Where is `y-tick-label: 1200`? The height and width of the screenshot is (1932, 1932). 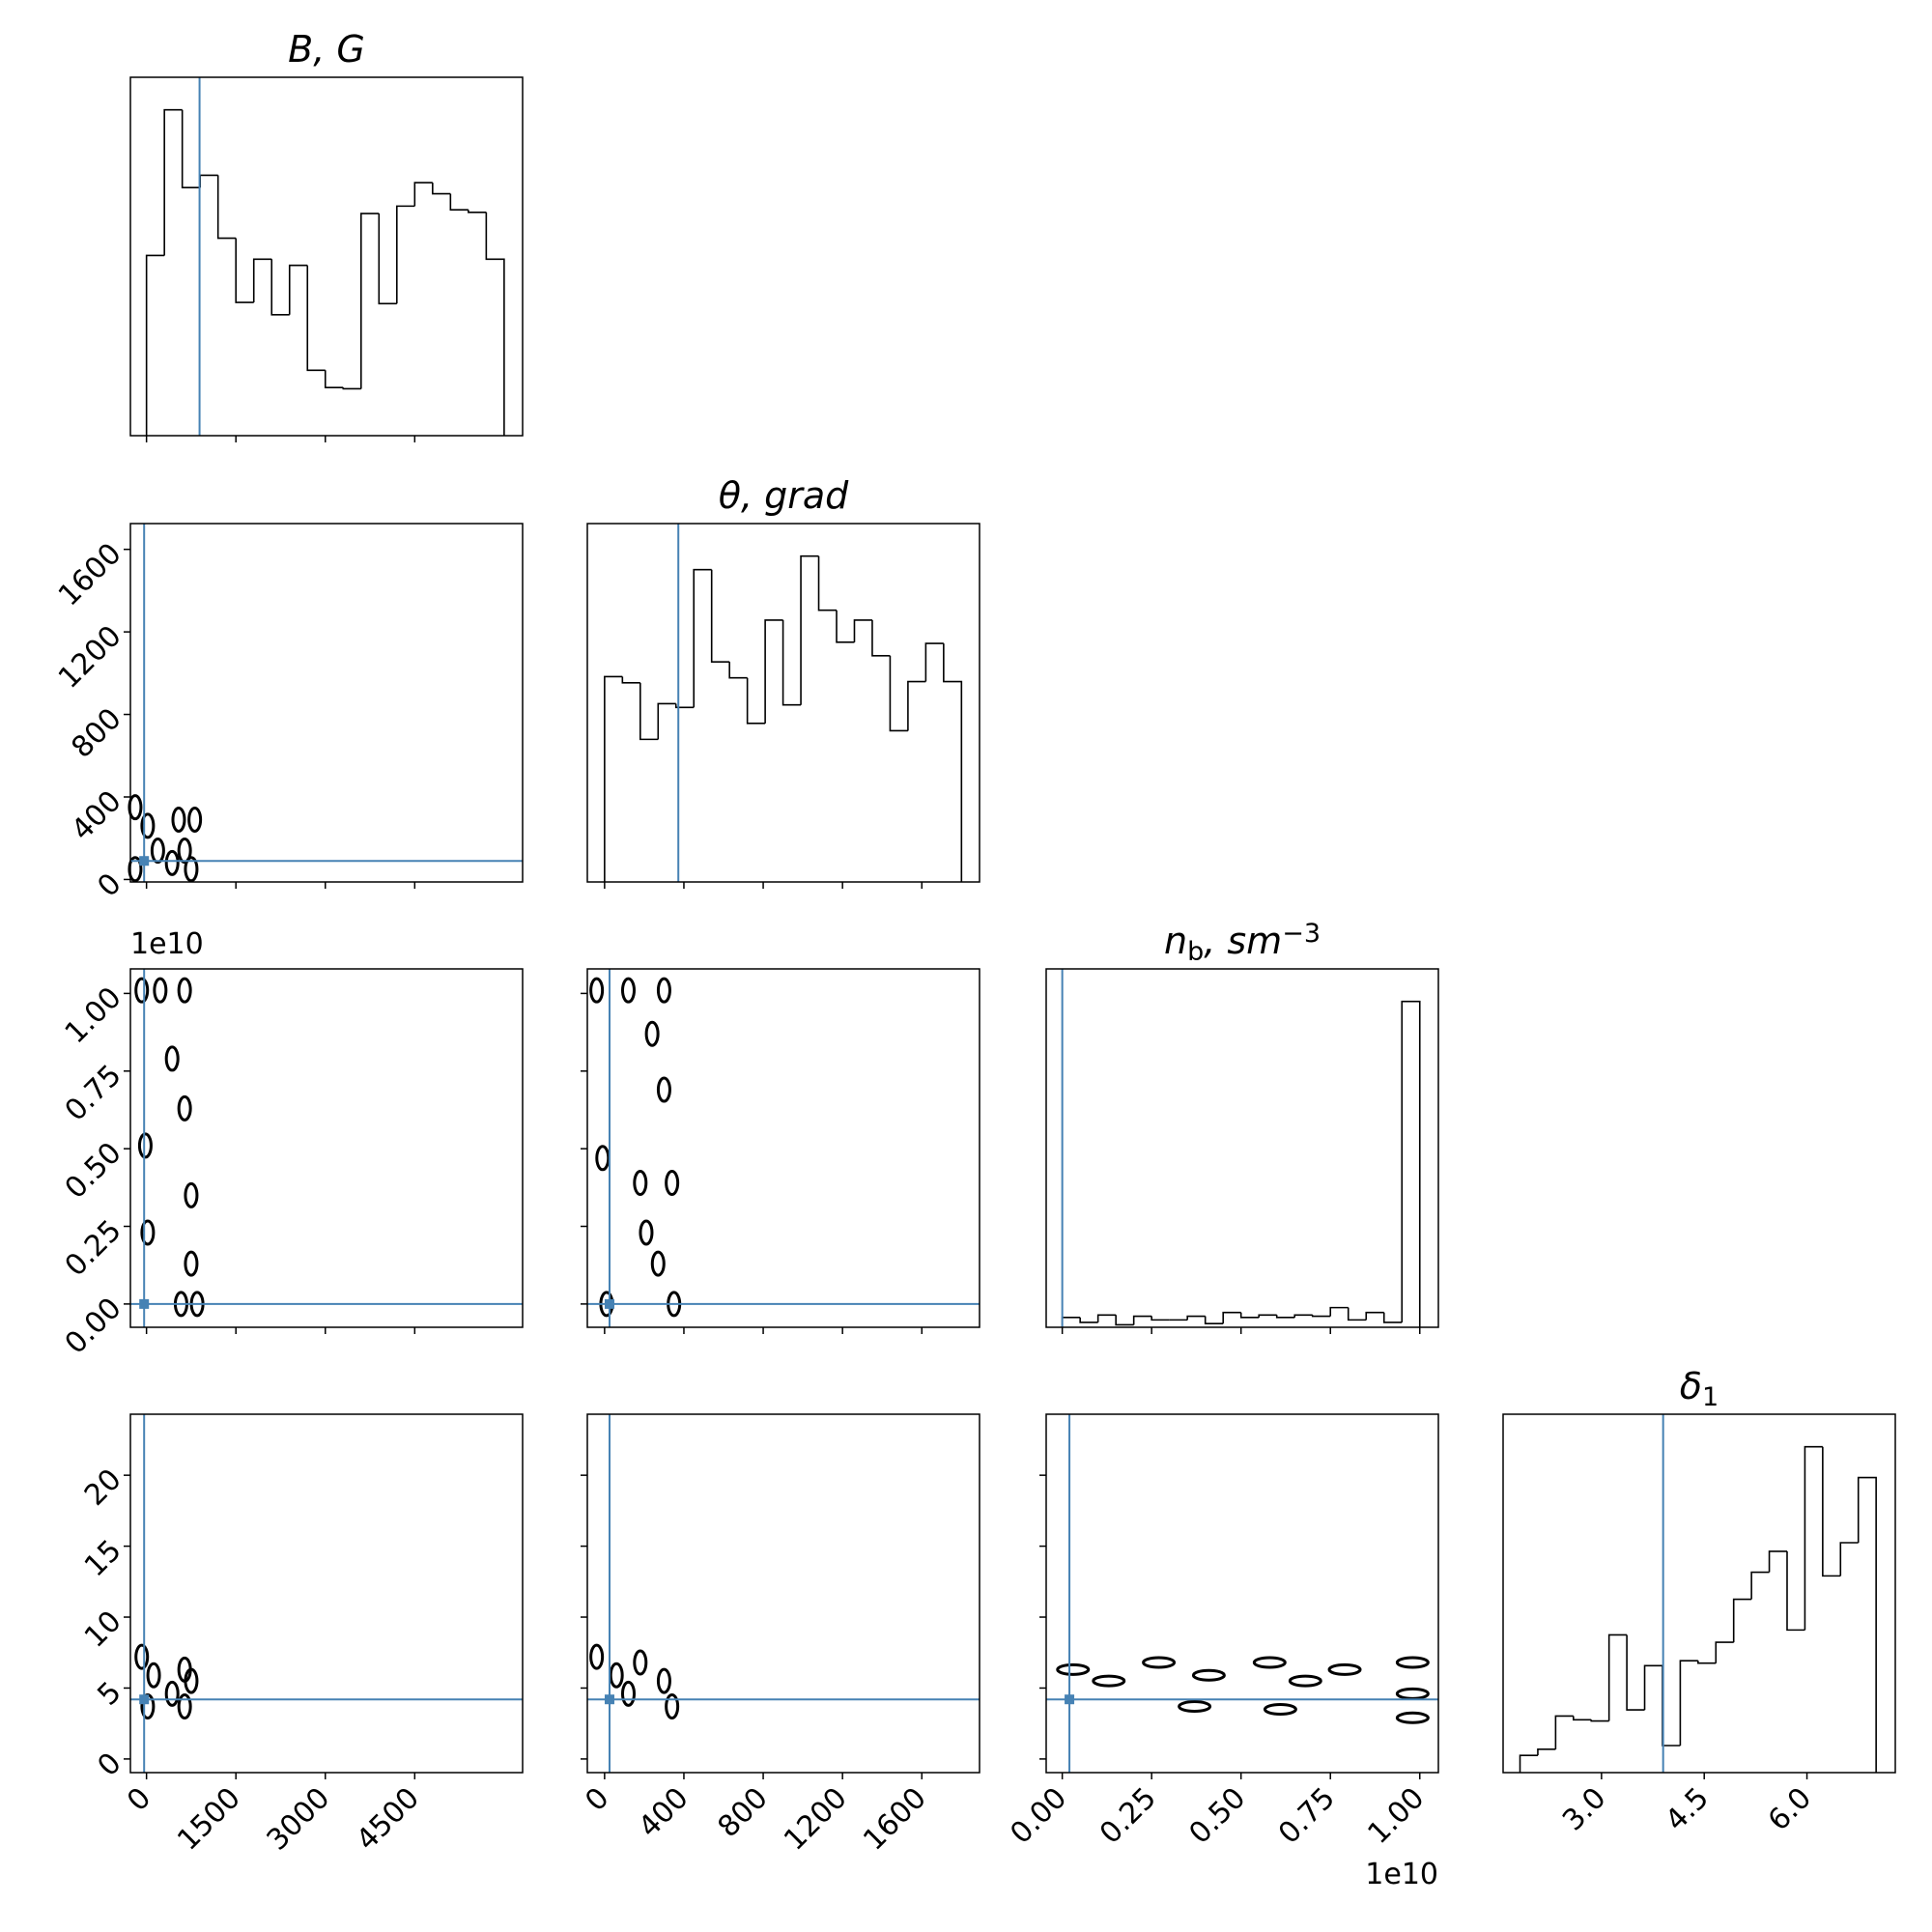
y-tick-label: 1200 is located at coordinates (90, 657).